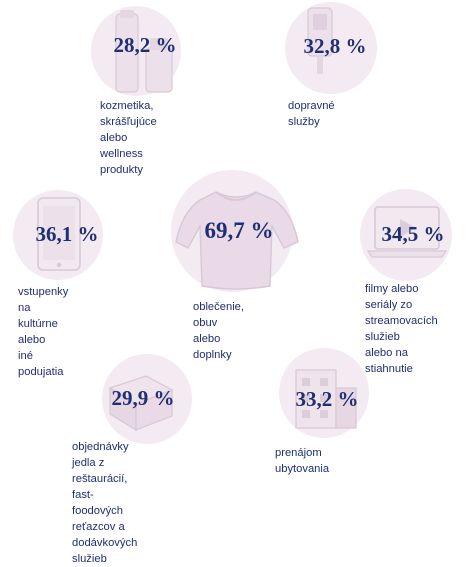 Image resolution: width=474 pixels, height=567 pixels. I want to click on value-transport: 32,8 %, so click(335, 46).